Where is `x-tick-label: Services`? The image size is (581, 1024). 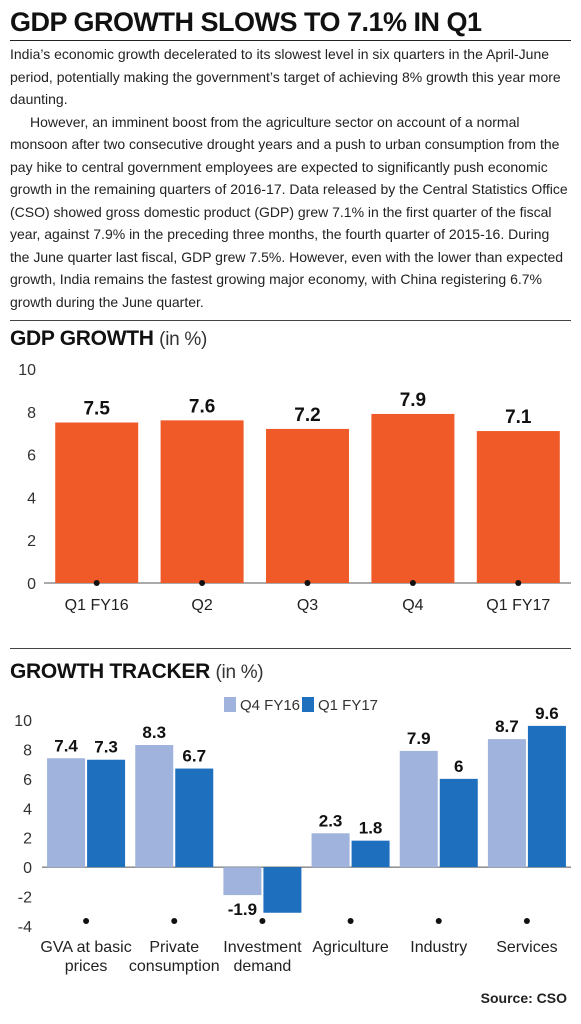 x-tick-label: Services is located at coordinates (526, 947).